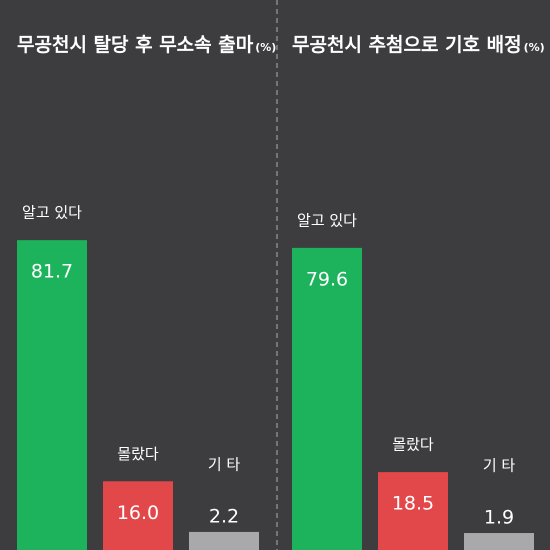 Image resolution: width=550 pixels, height=550 pixels. Describe the element at coordinates (224, 516) in the screenshot. I see `value-label: 2.2` at that location.